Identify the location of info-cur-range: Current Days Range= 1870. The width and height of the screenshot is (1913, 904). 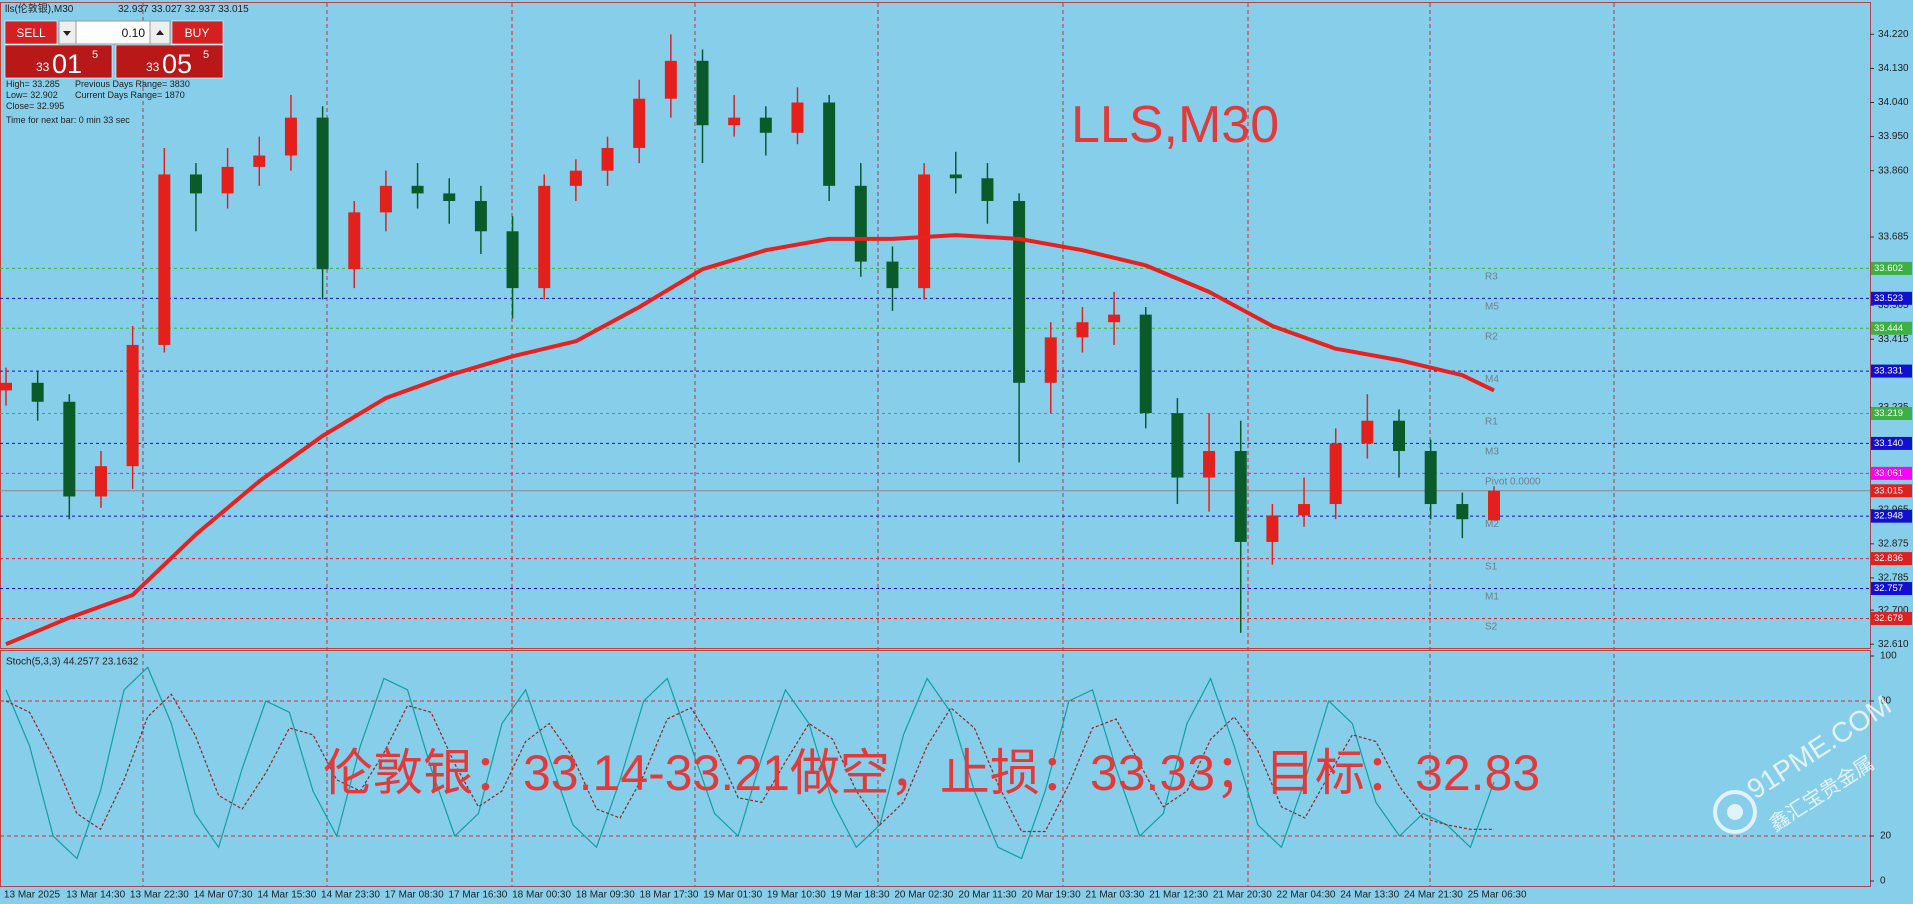
(130, 95).